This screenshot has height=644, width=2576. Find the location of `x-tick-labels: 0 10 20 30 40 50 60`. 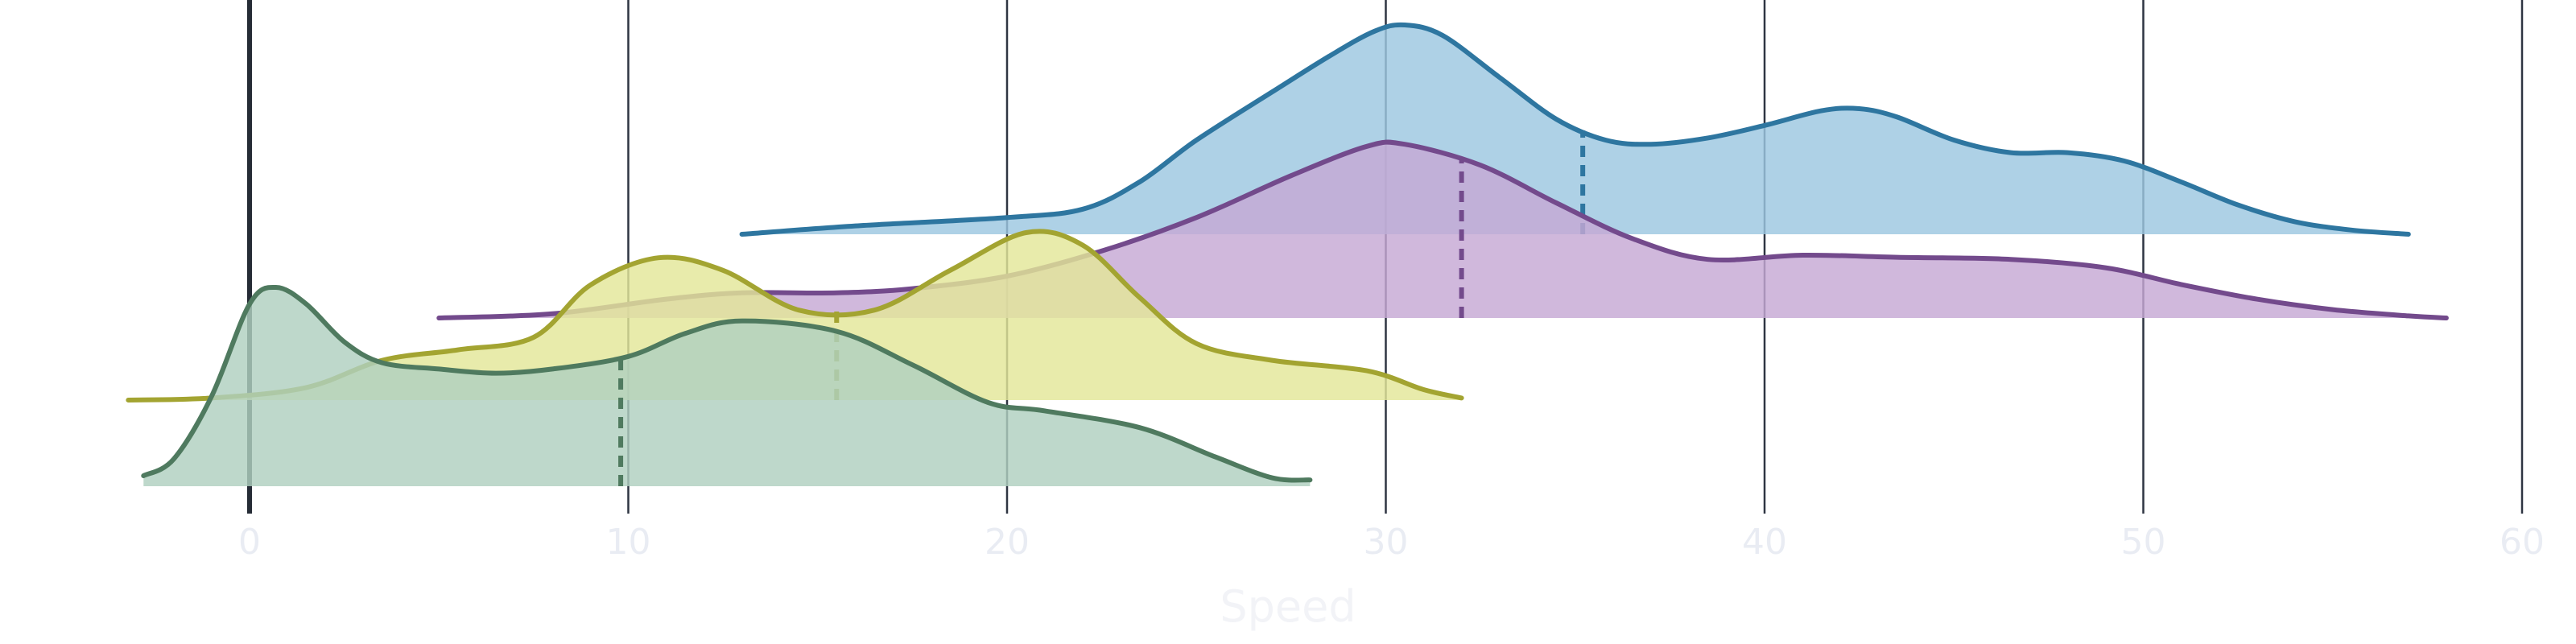

x-tick-labels: 0 10 20 30 40 50 60 is located at coordinates (1391, 542).